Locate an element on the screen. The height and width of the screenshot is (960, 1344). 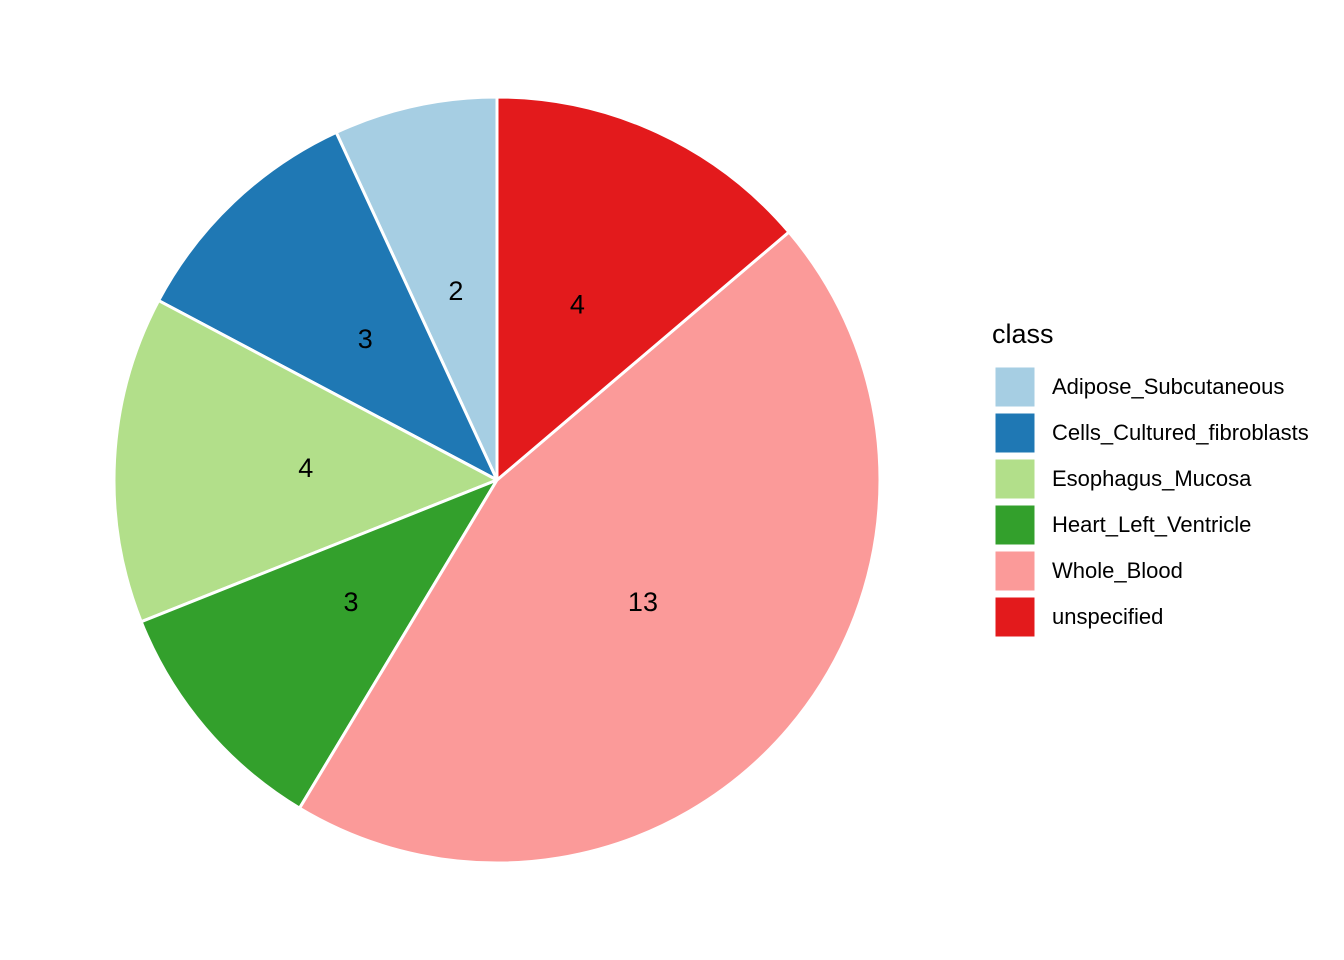
slice-label: 2 is located at coordinates (455, 291).